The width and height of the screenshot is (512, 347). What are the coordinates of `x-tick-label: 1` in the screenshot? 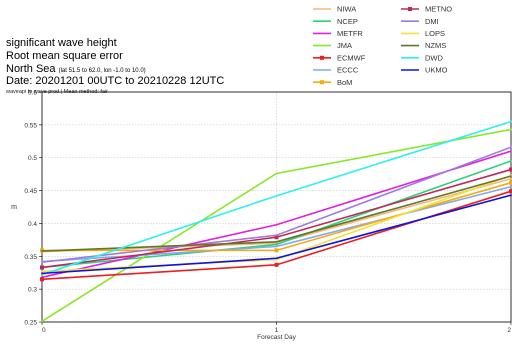 It's located at (277, 330).